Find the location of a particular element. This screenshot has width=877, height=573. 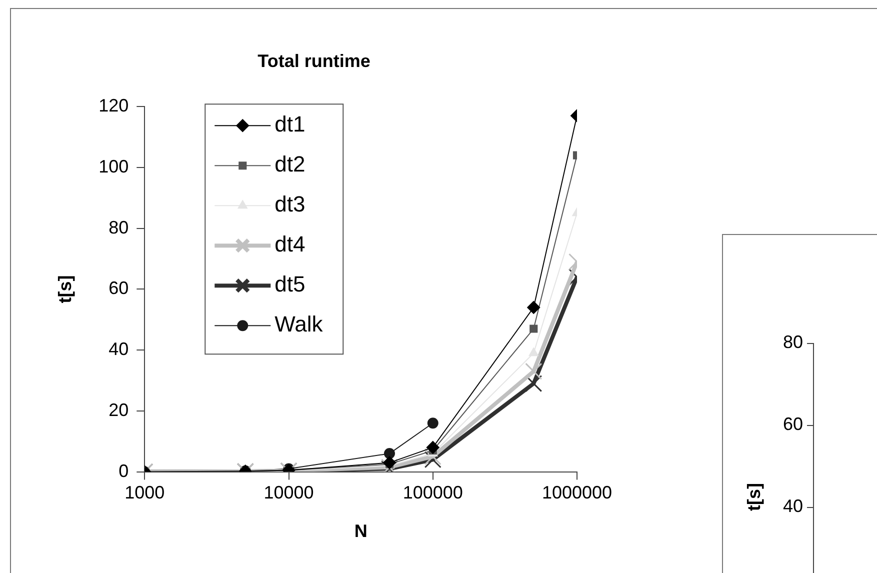

chart-title: Total runtime is located at coordinates (314, 60).